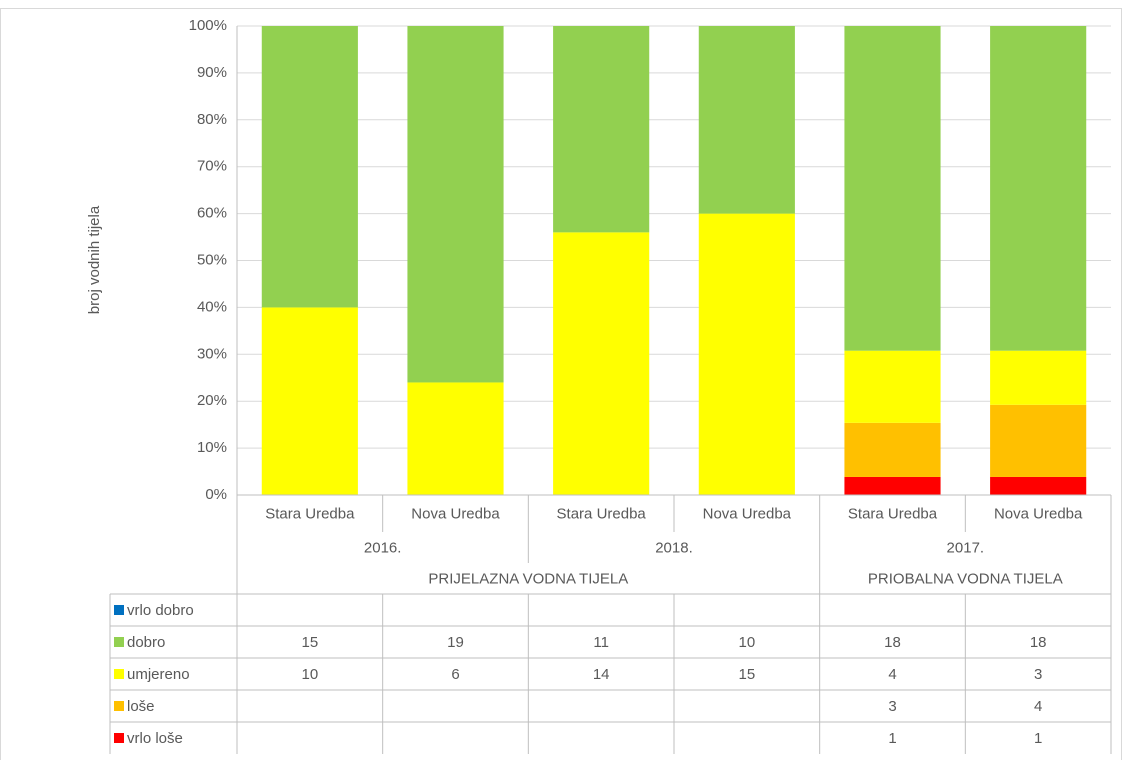 This screenshot has width=1131, height=760. Describe the element at coordinates (601, 674) in the screenshot. I see `table-cell: 14` at that location.